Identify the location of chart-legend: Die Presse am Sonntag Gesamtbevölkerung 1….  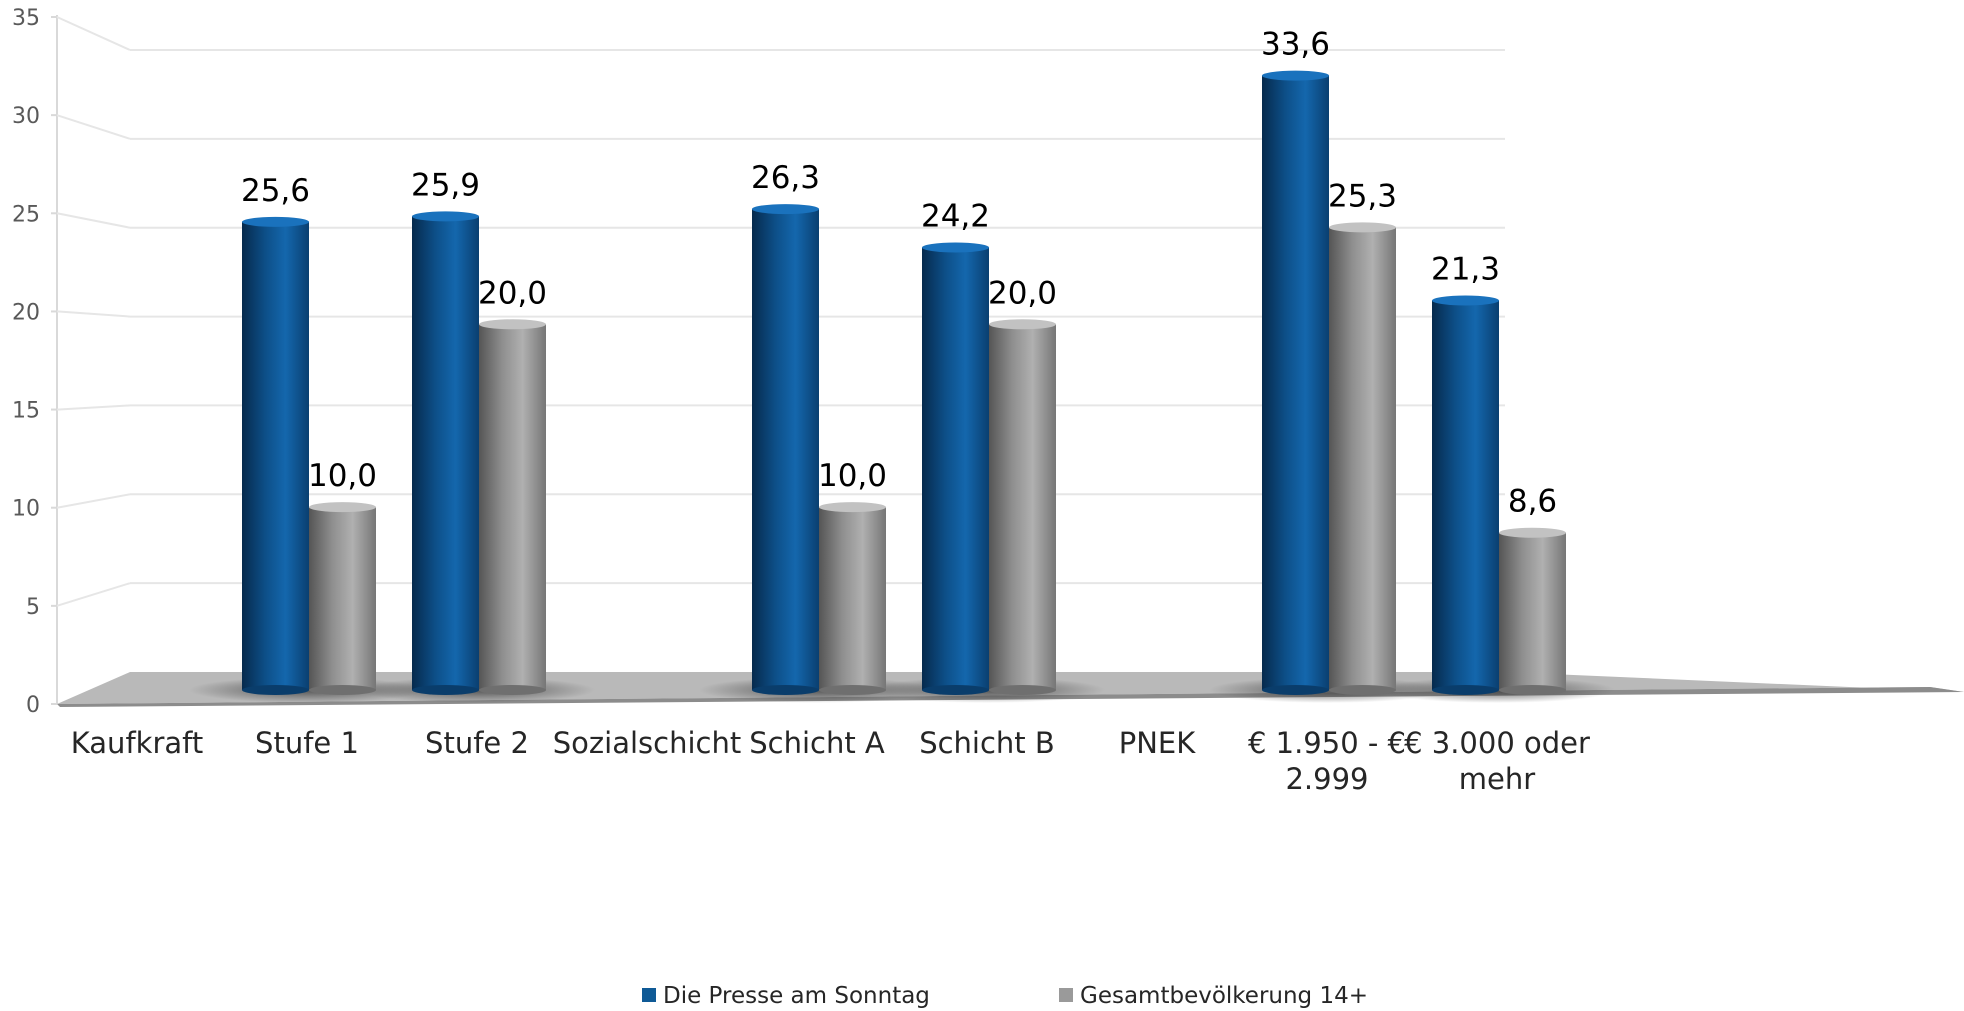
(1005, 996).